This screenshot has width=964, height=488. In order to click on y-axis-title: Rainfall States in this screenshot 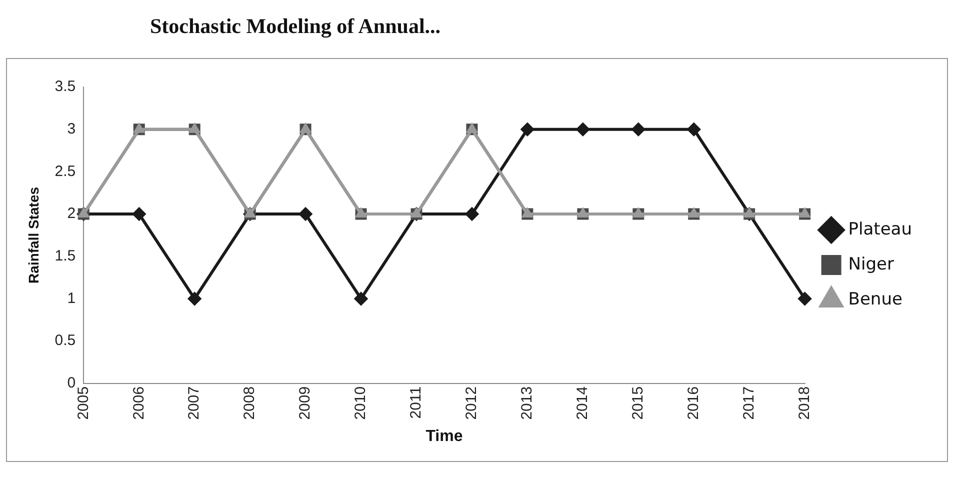, I will do `click(33, 235)`.